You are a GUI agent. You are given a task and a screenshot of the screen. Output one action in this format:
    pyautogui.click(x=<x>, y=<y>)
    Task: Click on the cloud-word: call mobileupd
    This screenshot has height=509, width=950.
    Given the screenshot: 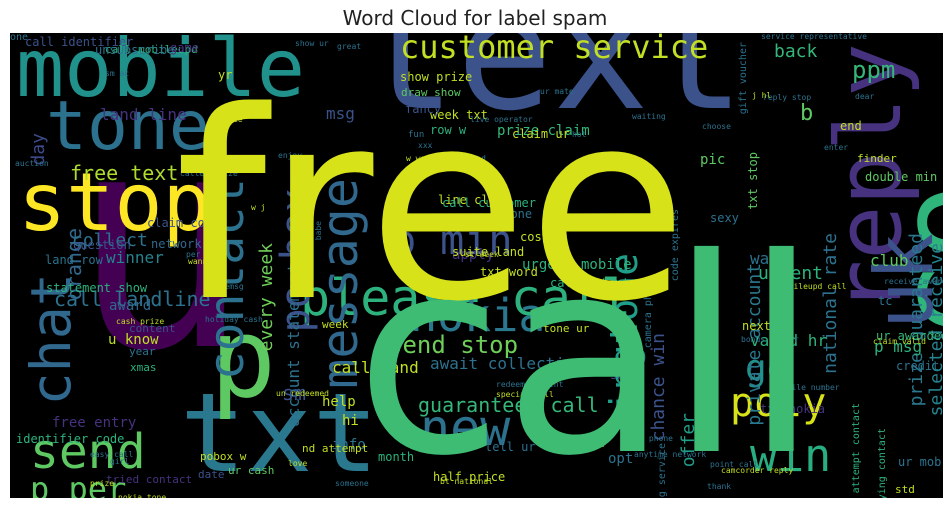 What is the action you would take?
    pyautogui.click(x=151, y=49)
    